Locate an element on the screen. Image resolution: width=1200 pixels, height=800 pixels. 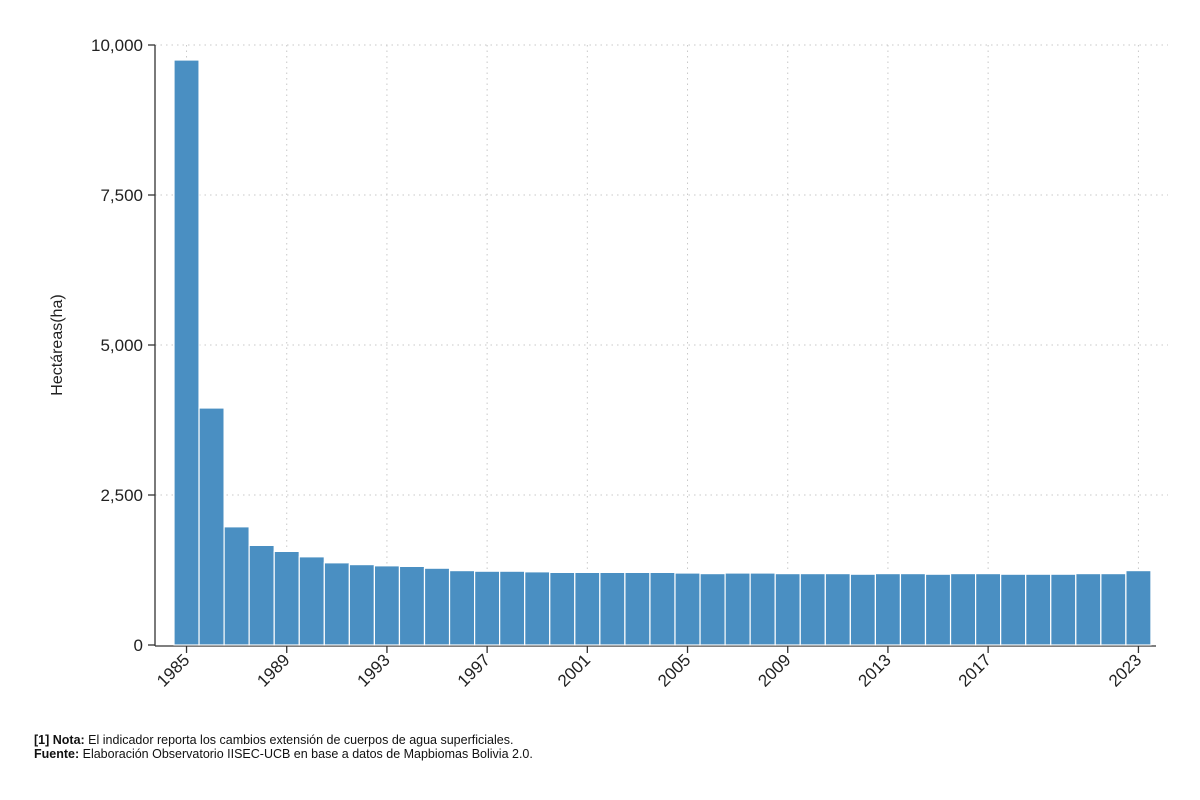
bar-2001 is located at coordinates (587, 608).